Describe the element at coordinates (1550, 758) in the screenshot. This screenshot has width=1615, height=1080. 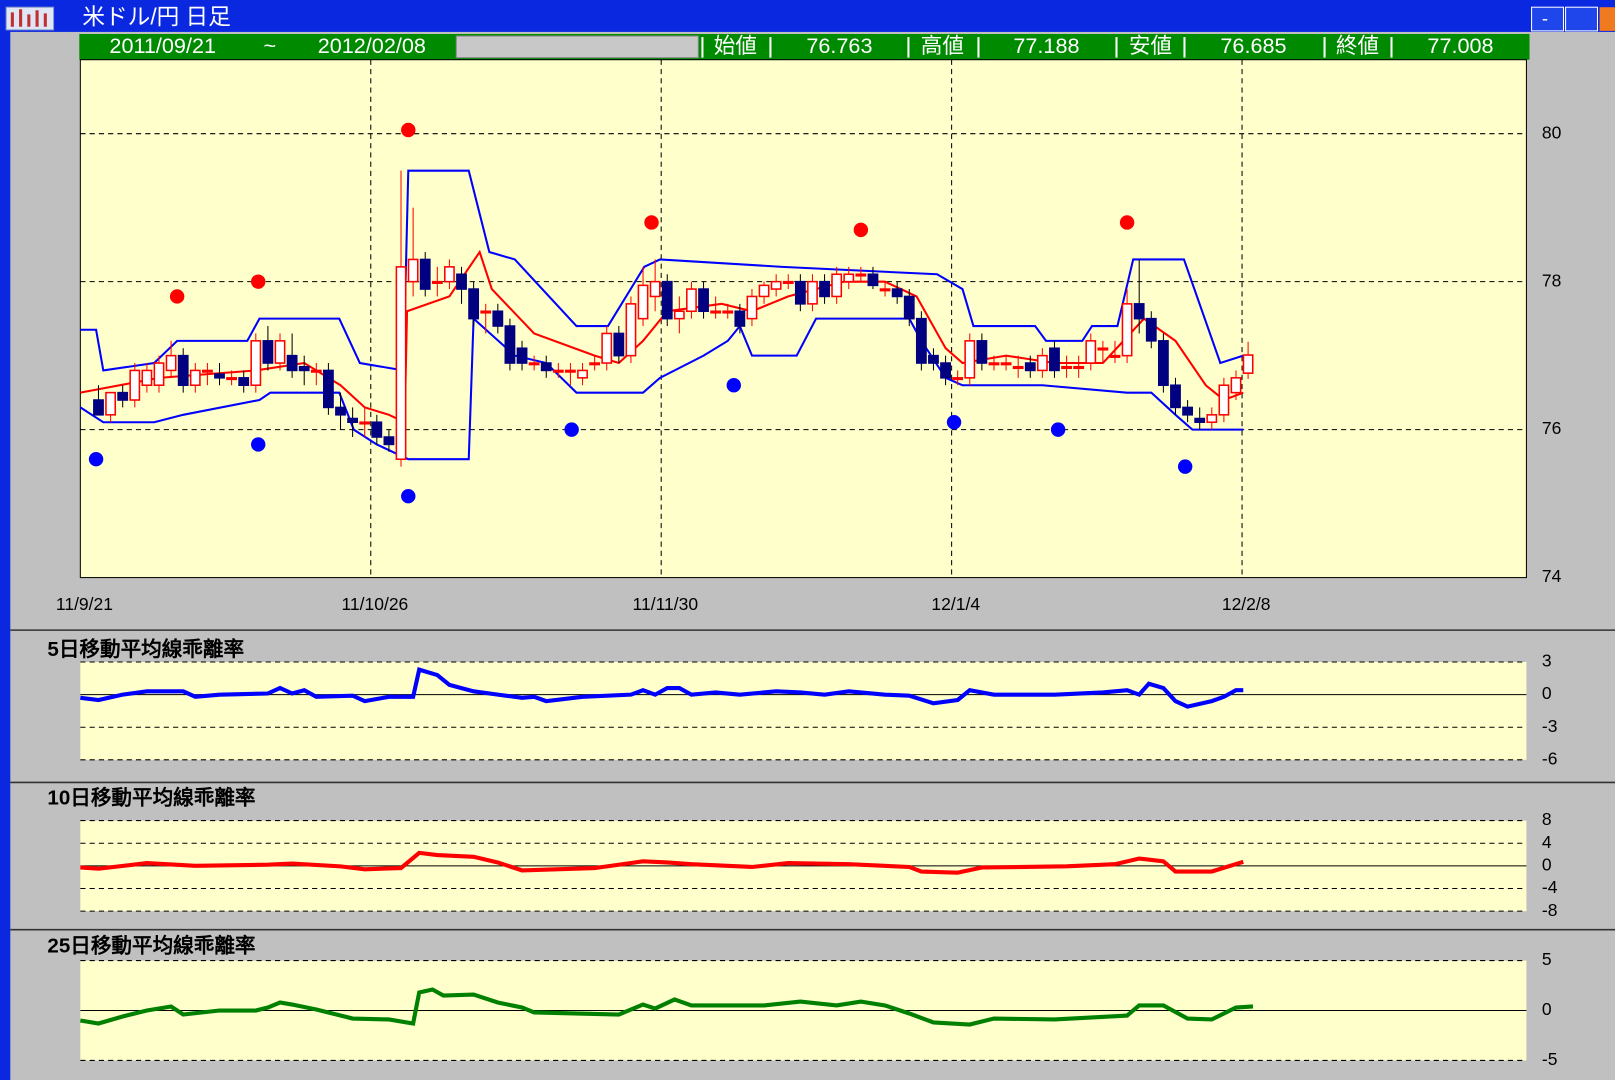
I see `y-tick-label: -6` at that location.